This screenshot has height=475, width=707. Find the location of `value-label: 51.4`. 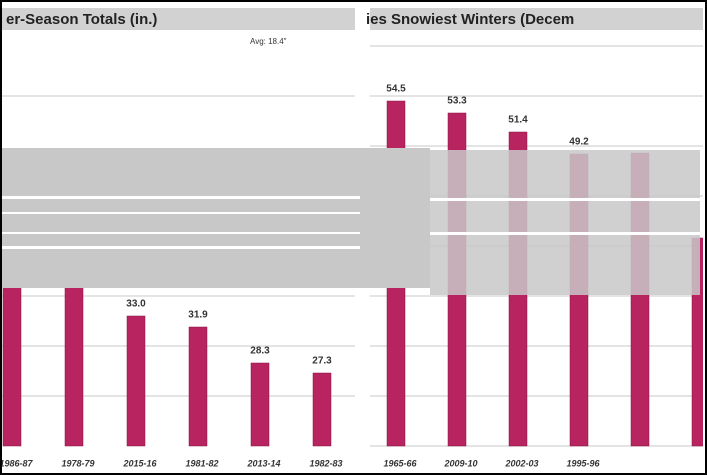

value-label: 51.4 is located at coordinates (518, 120).